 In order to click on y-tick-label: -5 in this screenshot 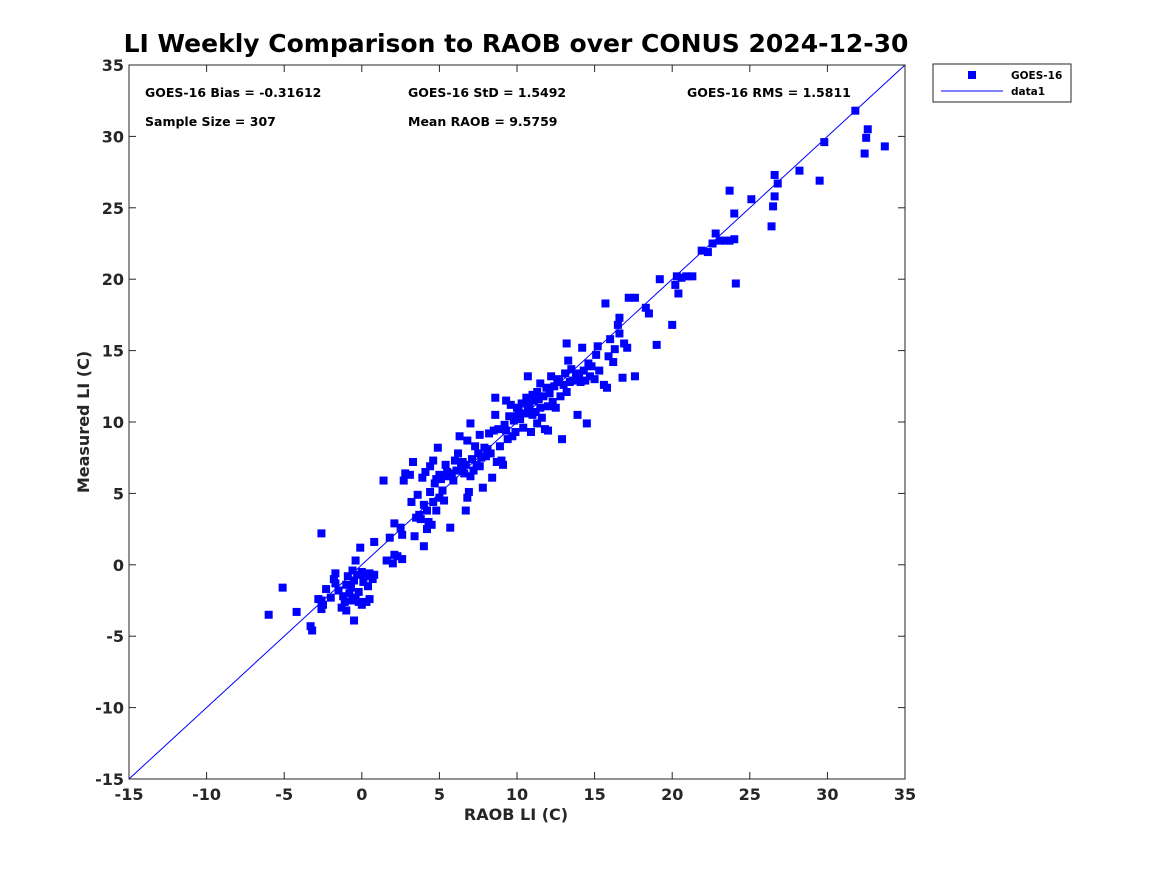, I will do `click(115, 636)`.